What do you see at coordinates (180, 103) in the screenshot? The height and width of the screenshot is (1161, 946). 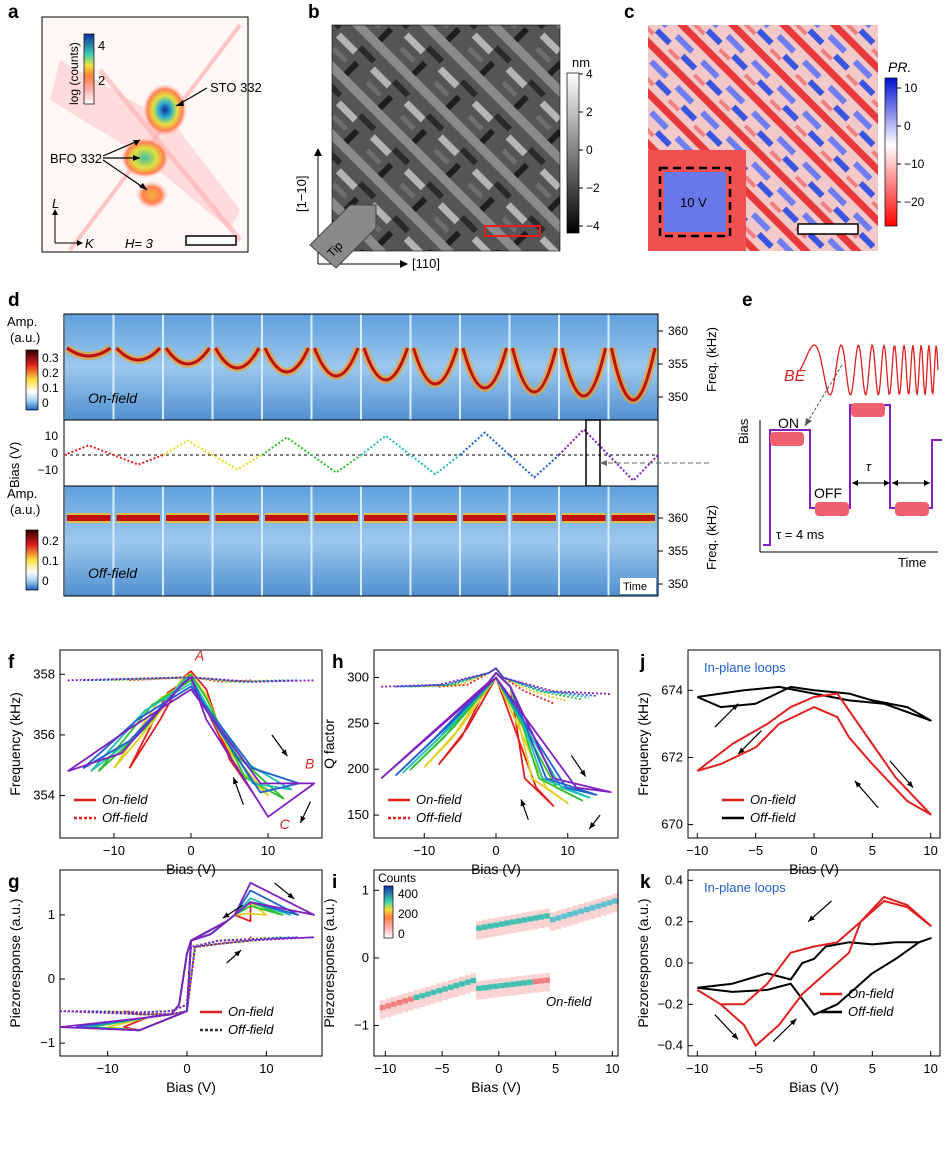 I see `sto-arrowhead` at bounding box center [180, 103].